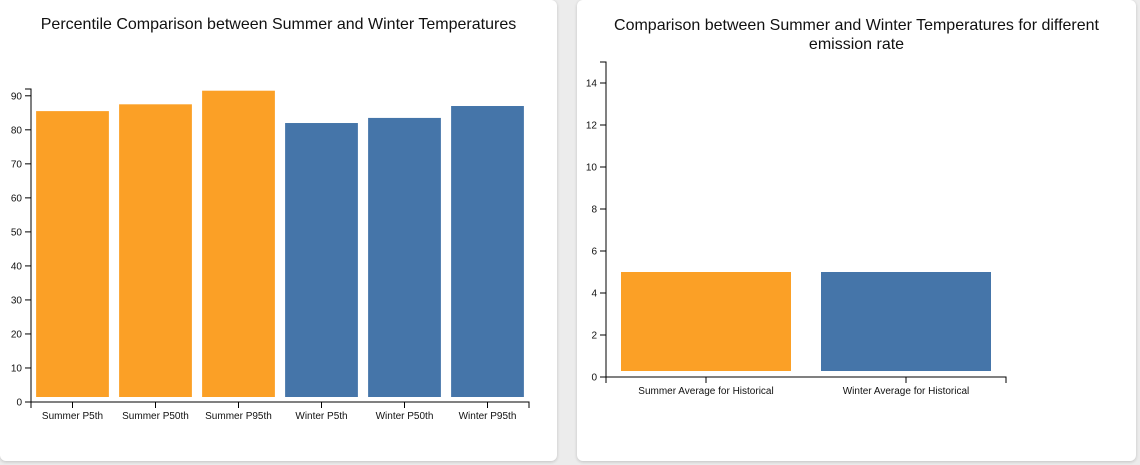 Image resolution: width=1140 pixels, height=465 pixels. What do you see at coordinates (594, 336) in the screenshot?
I see `y-tick-label-1-1: 2` at bounding box center [594, 336].